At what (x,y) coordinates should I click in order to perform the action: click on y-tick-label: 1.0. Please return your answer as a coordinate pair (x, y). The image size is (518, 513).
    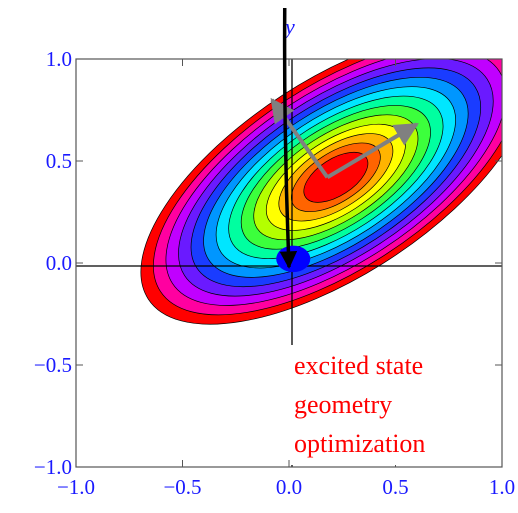
    Looking at the image, I should click on (59, 59).